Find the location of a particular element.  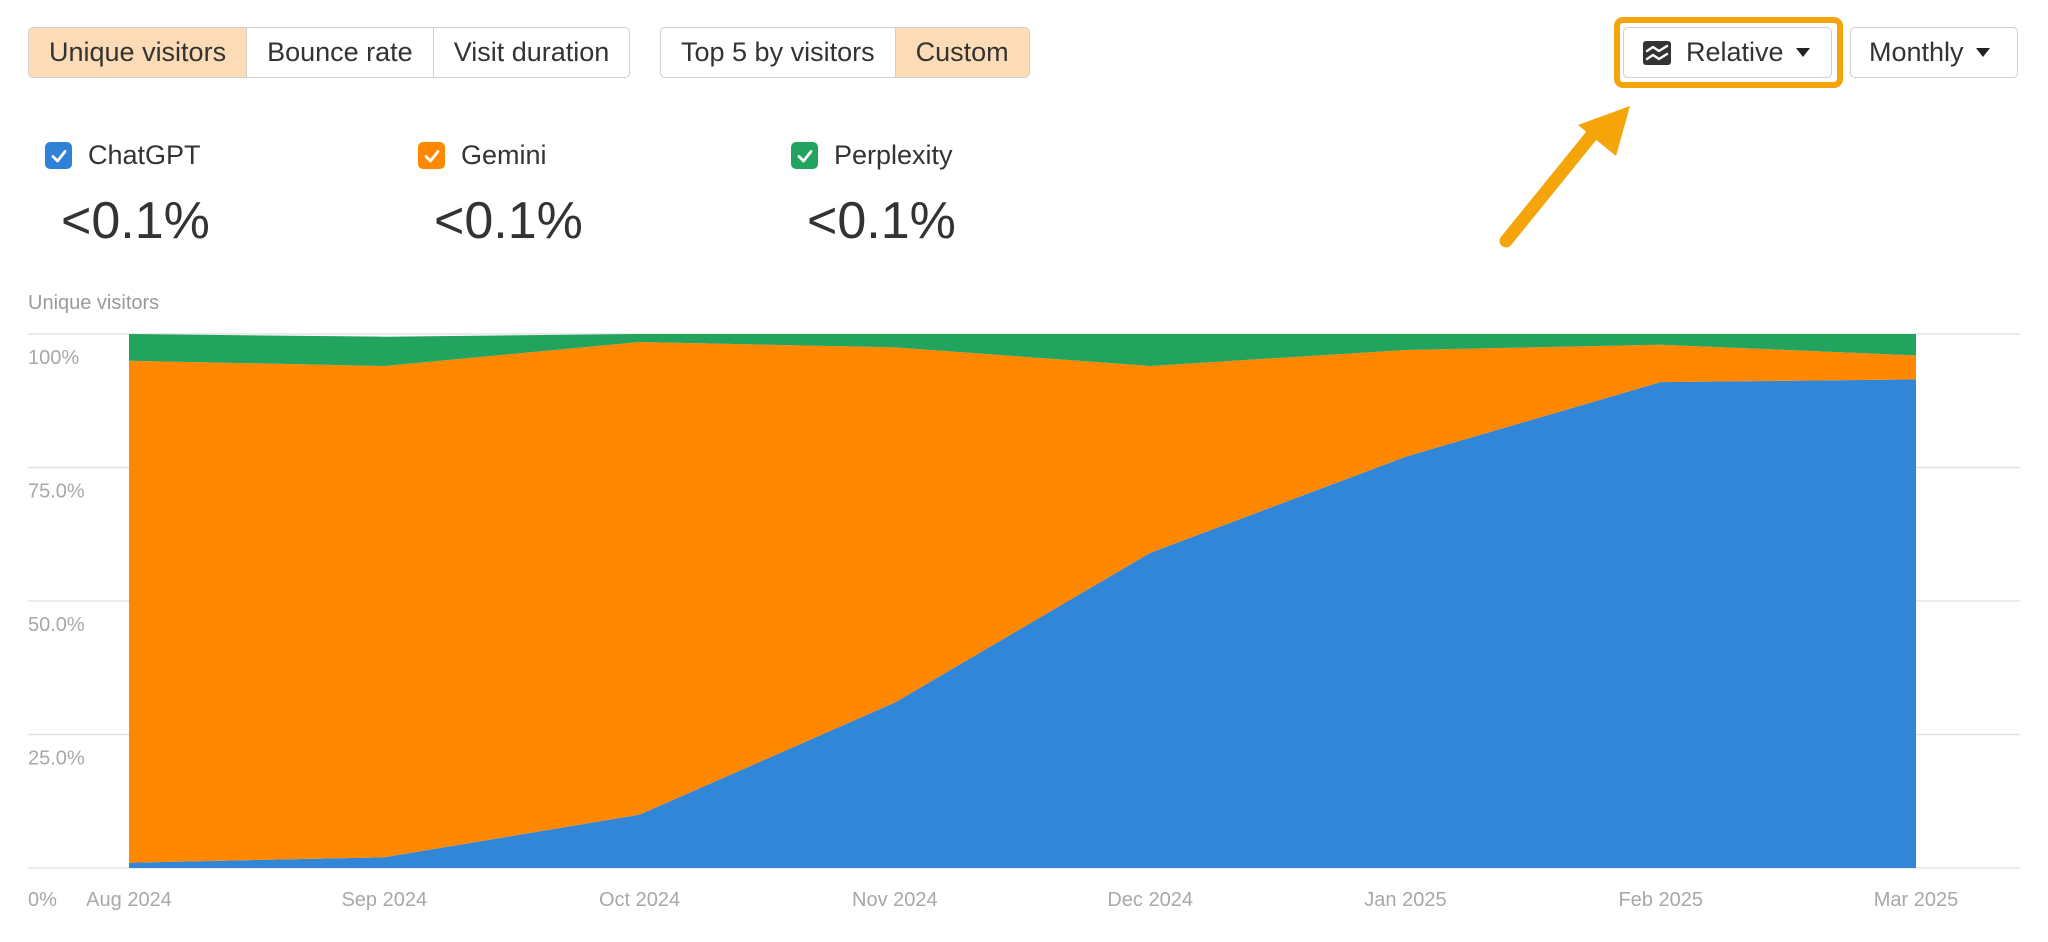

period-dropdown: Monthly is located at coordinates (1934, 52).